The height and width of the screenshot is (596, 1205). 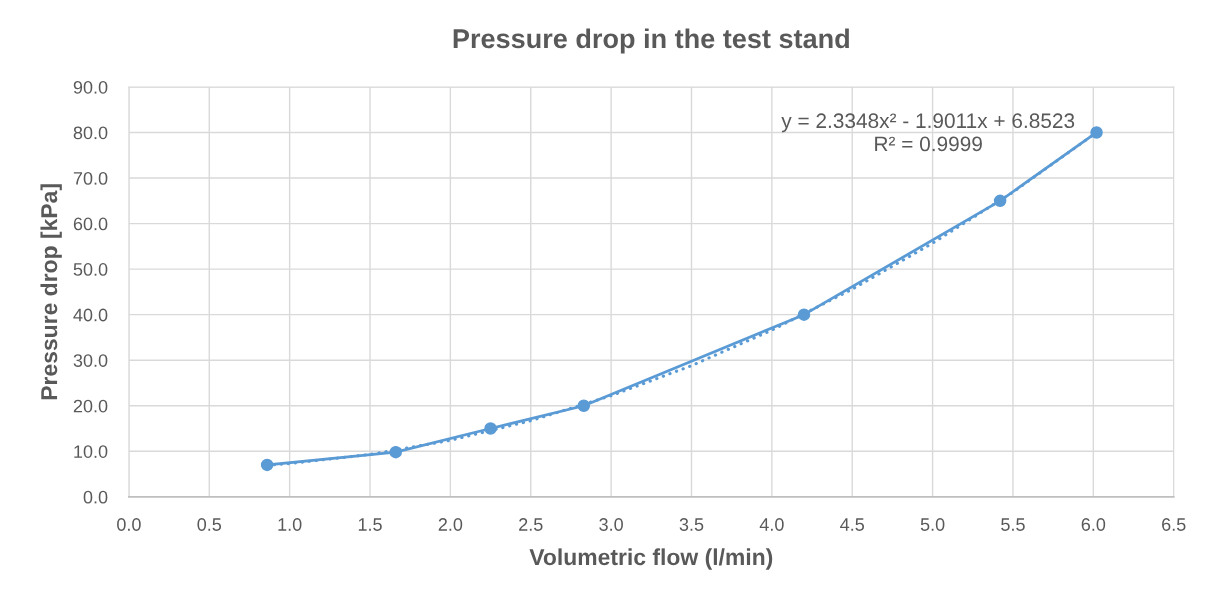 I want to click on x-axis-title: Volumetric flow (l/min), so click(x=651, y=559).